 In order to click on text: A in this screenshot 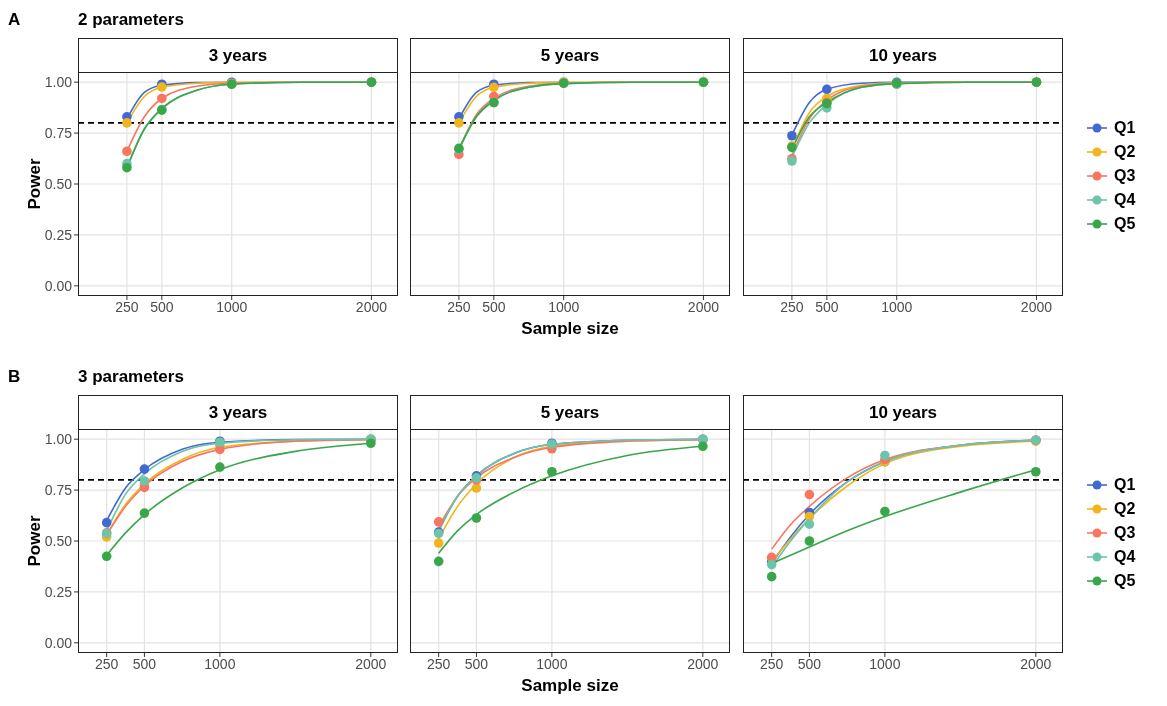, I will do `click(14, 20)`.